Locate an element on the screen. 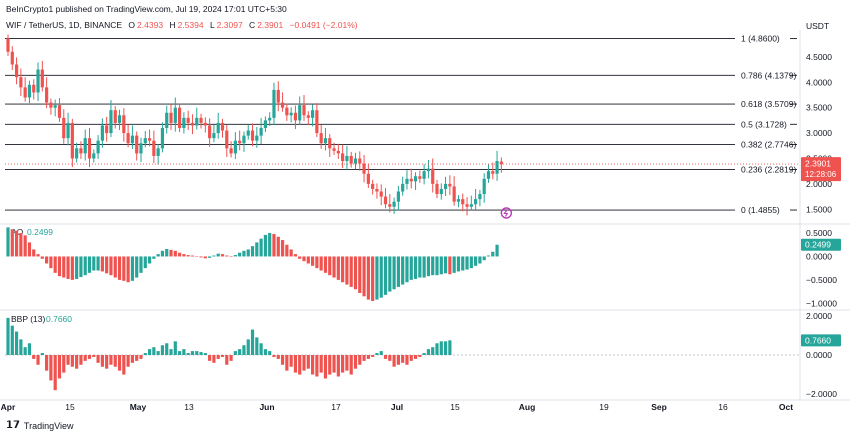 This screenshot has width=850, height=436. fib-level-label: 0.236 (2.2819) is located at coordinates (768, 170).